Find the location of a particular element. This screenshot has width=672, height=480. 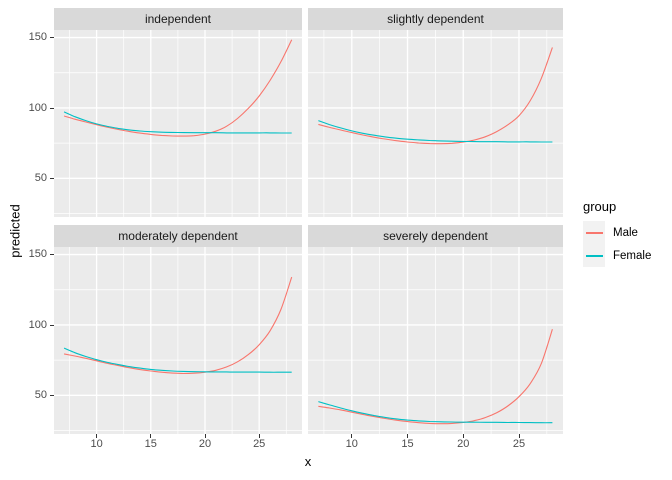

legend-items: Male Female is located at coordinates (617, 244).